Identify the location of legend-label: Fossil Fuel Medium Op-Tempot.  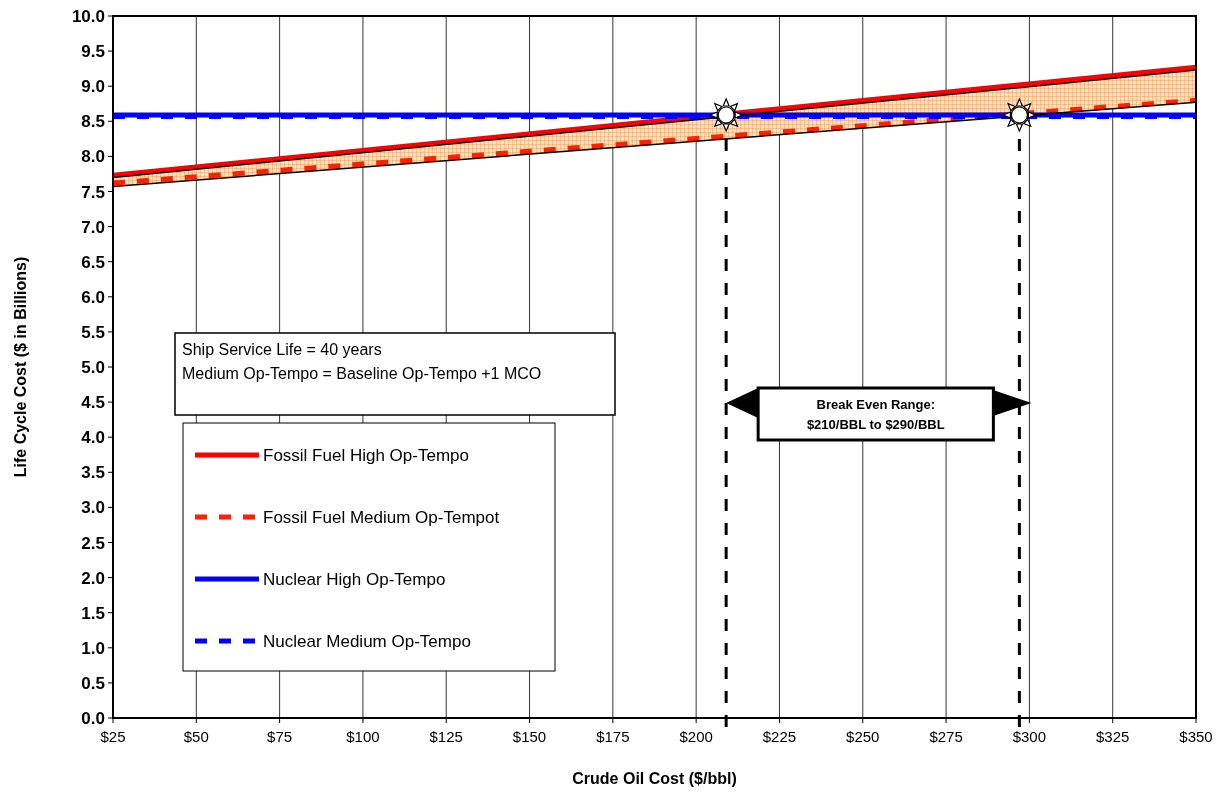
(381, 517).